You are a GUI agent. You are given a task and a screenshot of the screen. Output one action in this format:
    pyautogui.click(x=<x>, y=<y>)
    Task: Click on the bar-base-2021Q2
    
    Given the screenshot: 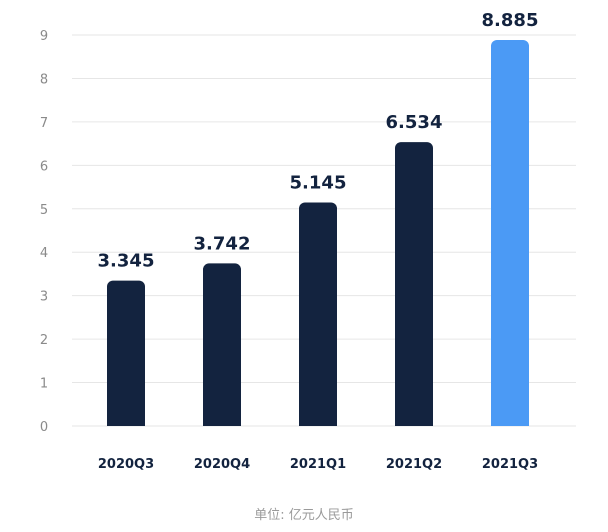 What is the action you would take?
    pyautogui.click(x=414, y=422)
    